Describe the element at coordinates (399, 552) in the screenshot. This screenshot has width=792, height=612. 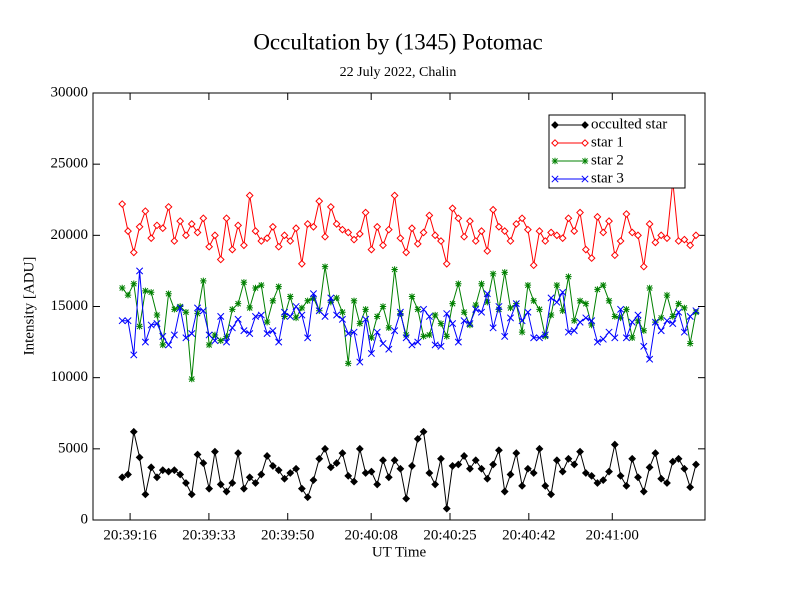
I see `x-axis-label: UT Time` at that location.